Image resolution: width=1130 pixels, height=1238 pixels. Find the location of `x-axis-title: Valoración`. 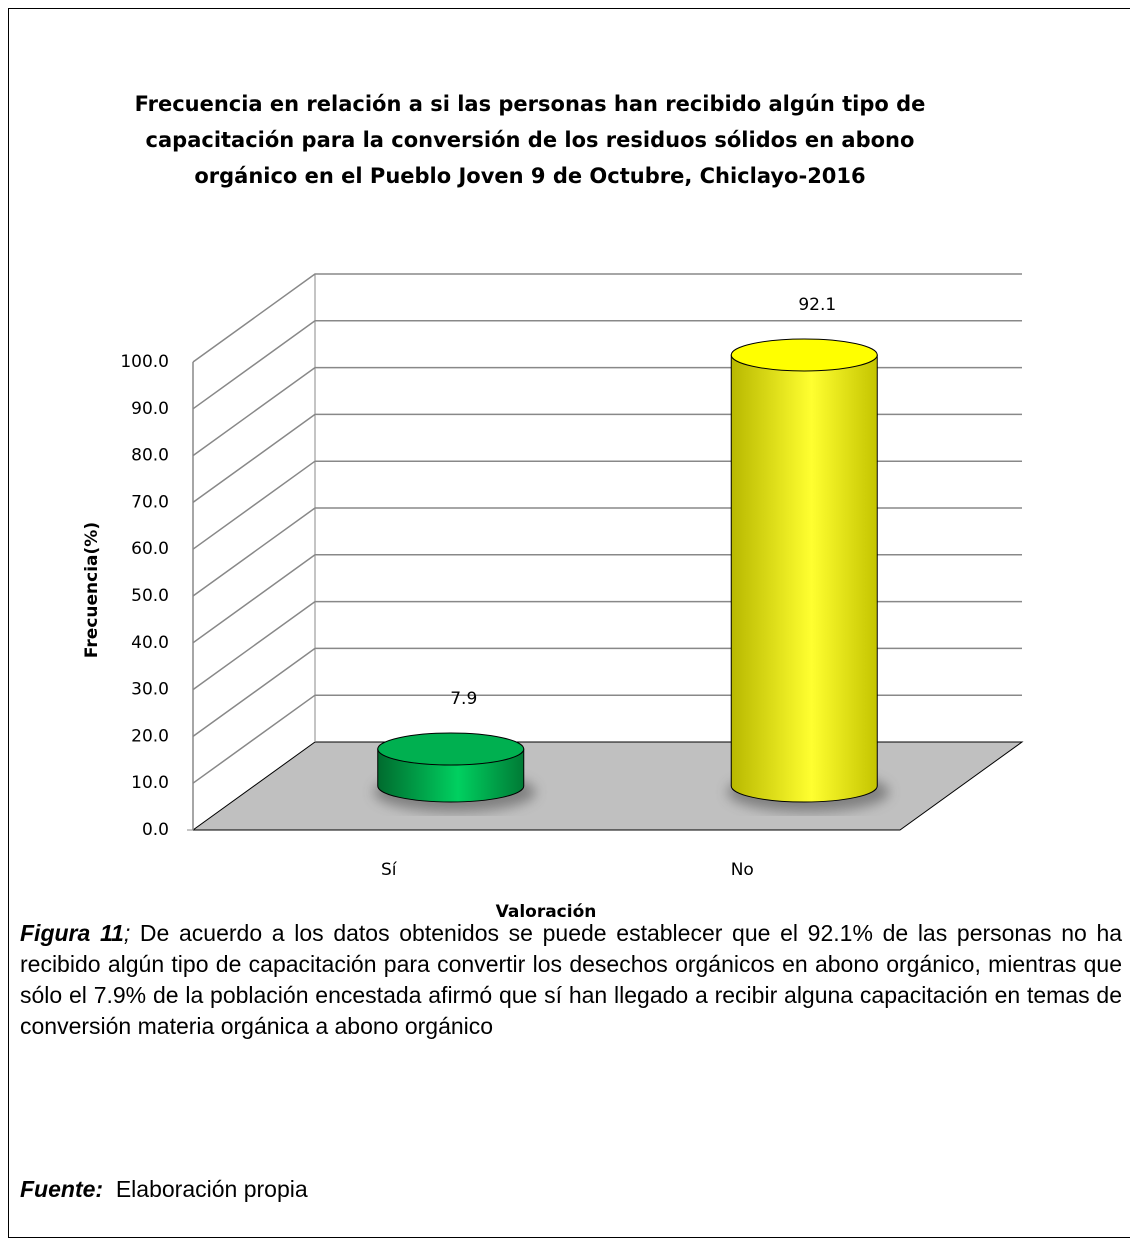

x-axis-title: Valoración is located at coordinates (546, 912).